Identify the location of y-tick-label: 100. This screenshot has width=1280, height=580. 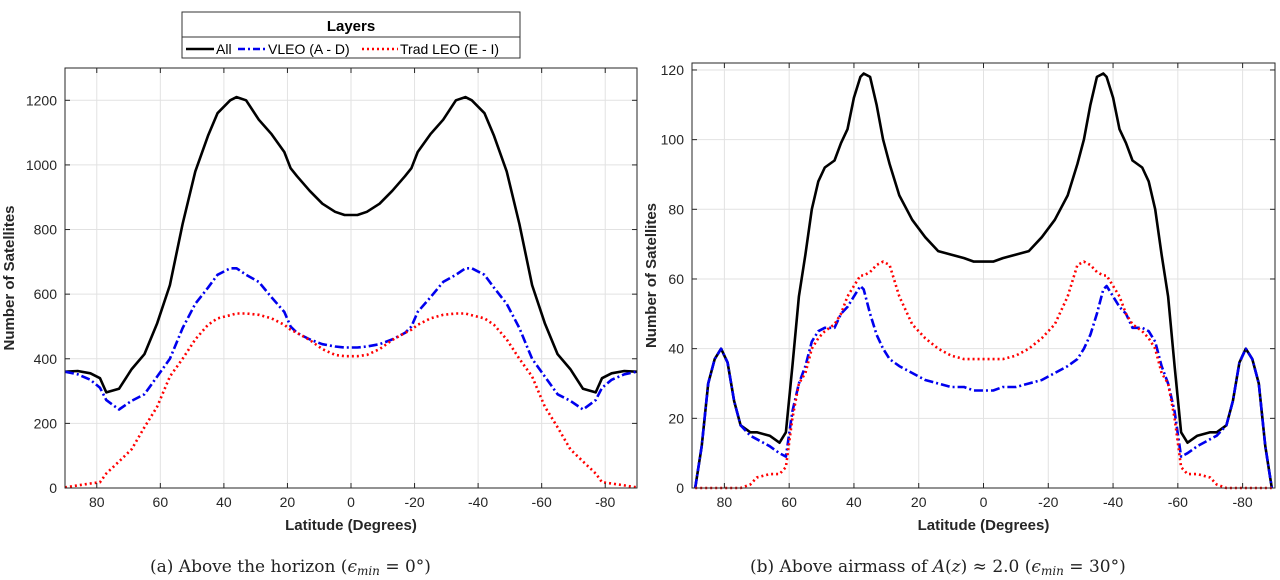
(673, 140).